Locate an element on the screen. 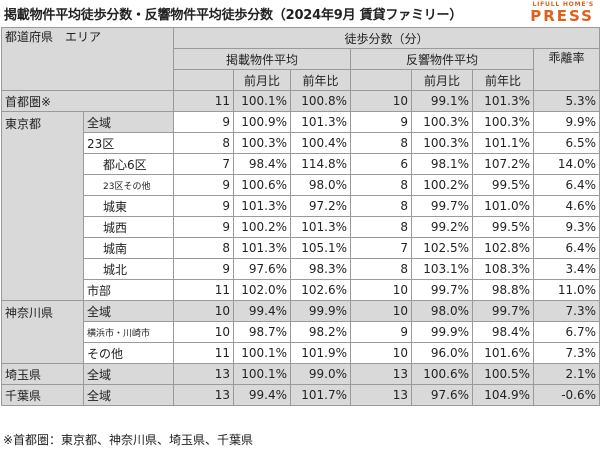 The height and width of the screenshot is (450, 600). logo-line2: PRESS is located at coordinates (562, 16).